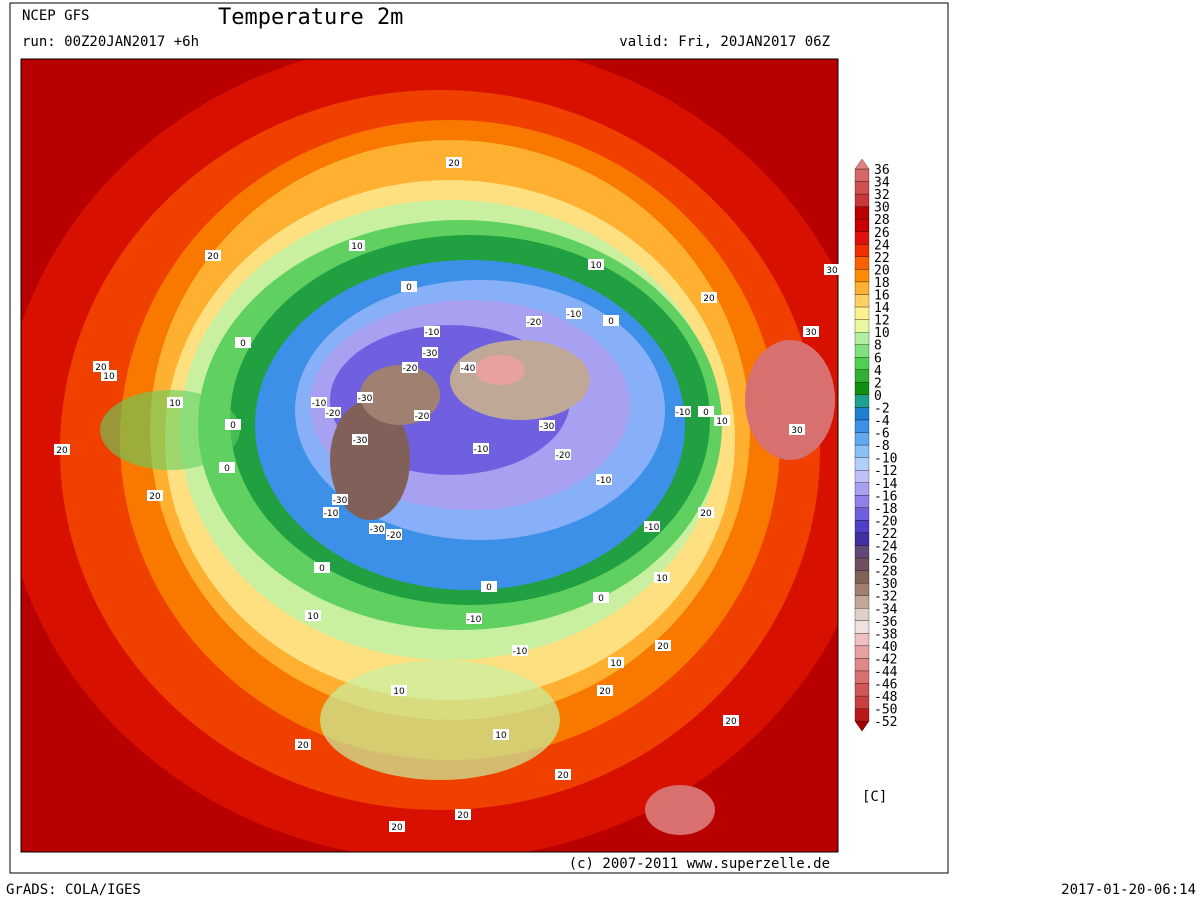 The height and width of the screenshot is (904, 1200). What do you see at coordinates (885, 597) in the screenshot?
I see `colorbar-label: -32` at bounding box center [885, 597].